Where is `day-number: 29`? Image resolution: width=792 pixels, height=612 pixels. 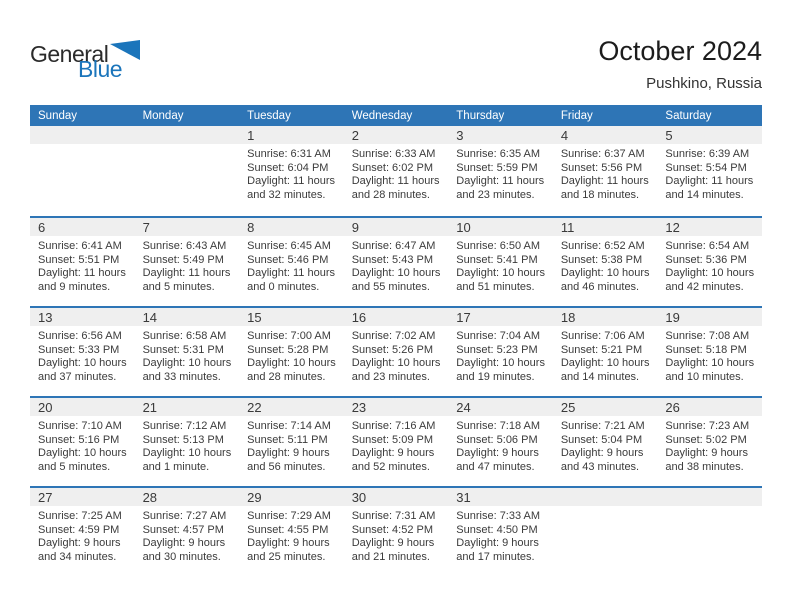 day-number: 29 is located at coordinates (254, 497).